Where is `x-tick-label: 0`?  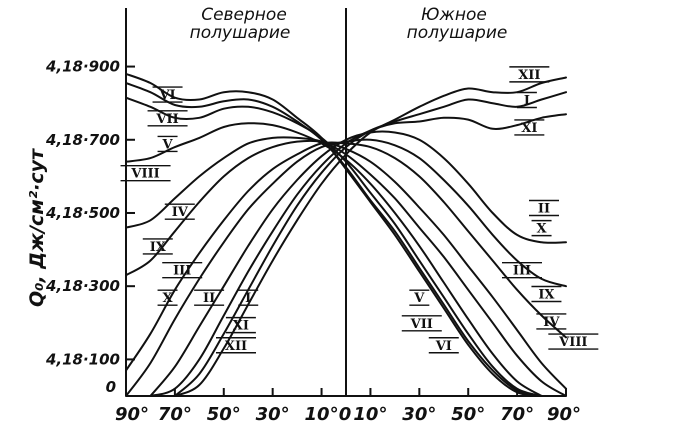 x-tick-label: 0 is located at coordinates (345, 414).